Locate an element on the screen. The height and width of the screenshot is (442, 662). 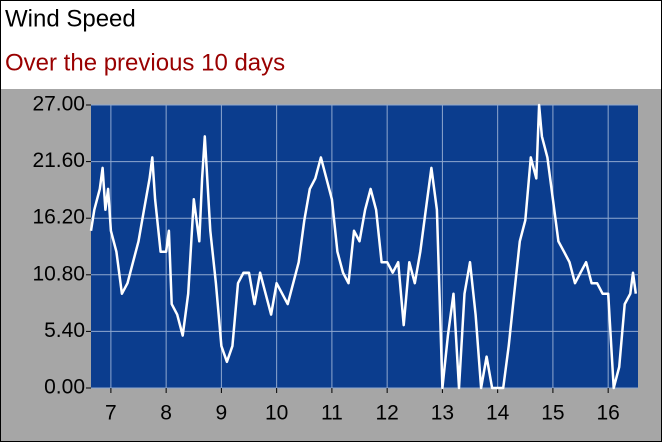
y-tick-label: 27.00 is located at coordinates (58, 104).